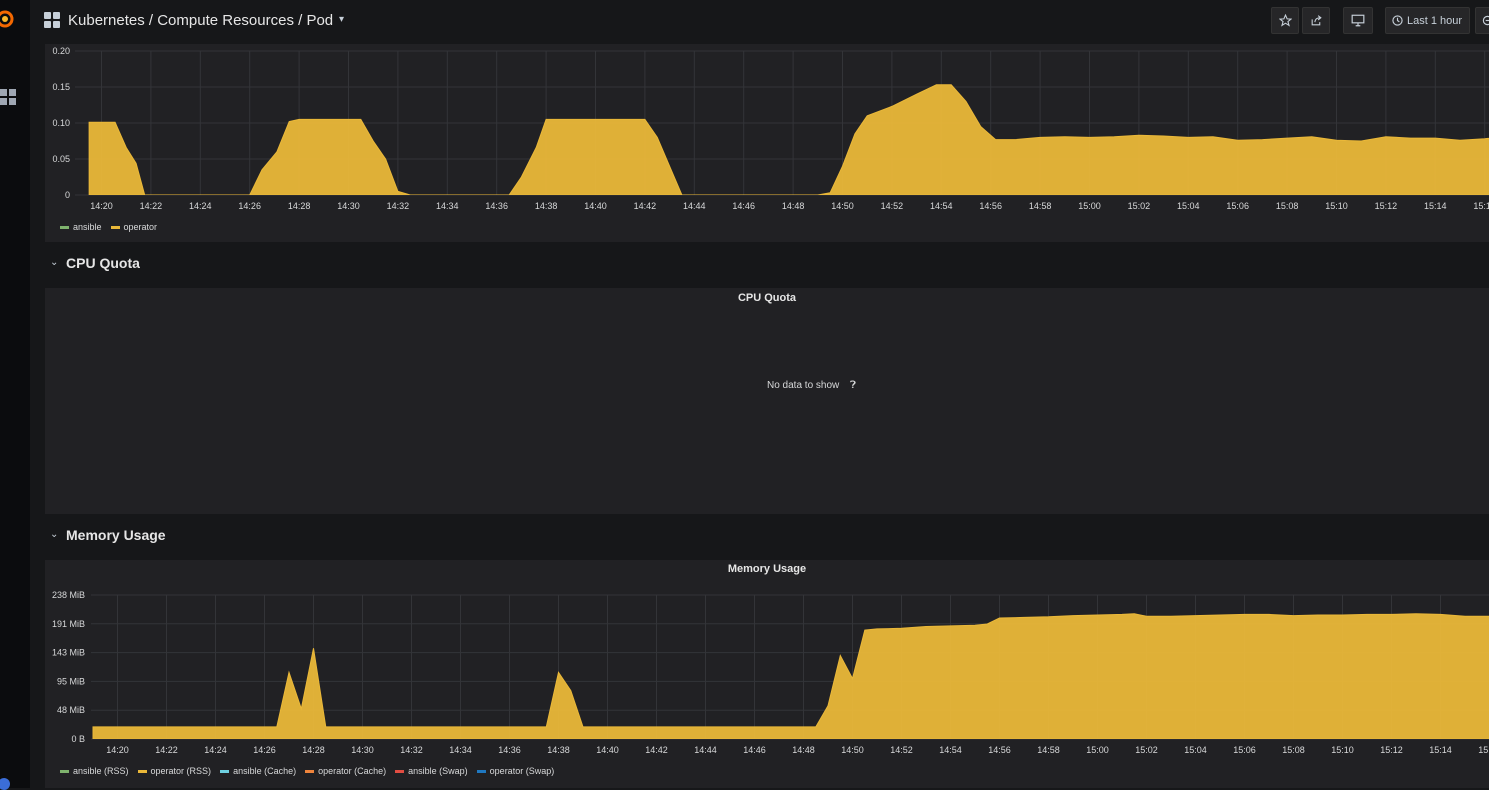 The height and width of the screenshot is (790, 1489). Describe the element at coordinates (431, 771) in the screenshot. I see `legend-item-ansible-swap: ansible (Swap)` at that location.